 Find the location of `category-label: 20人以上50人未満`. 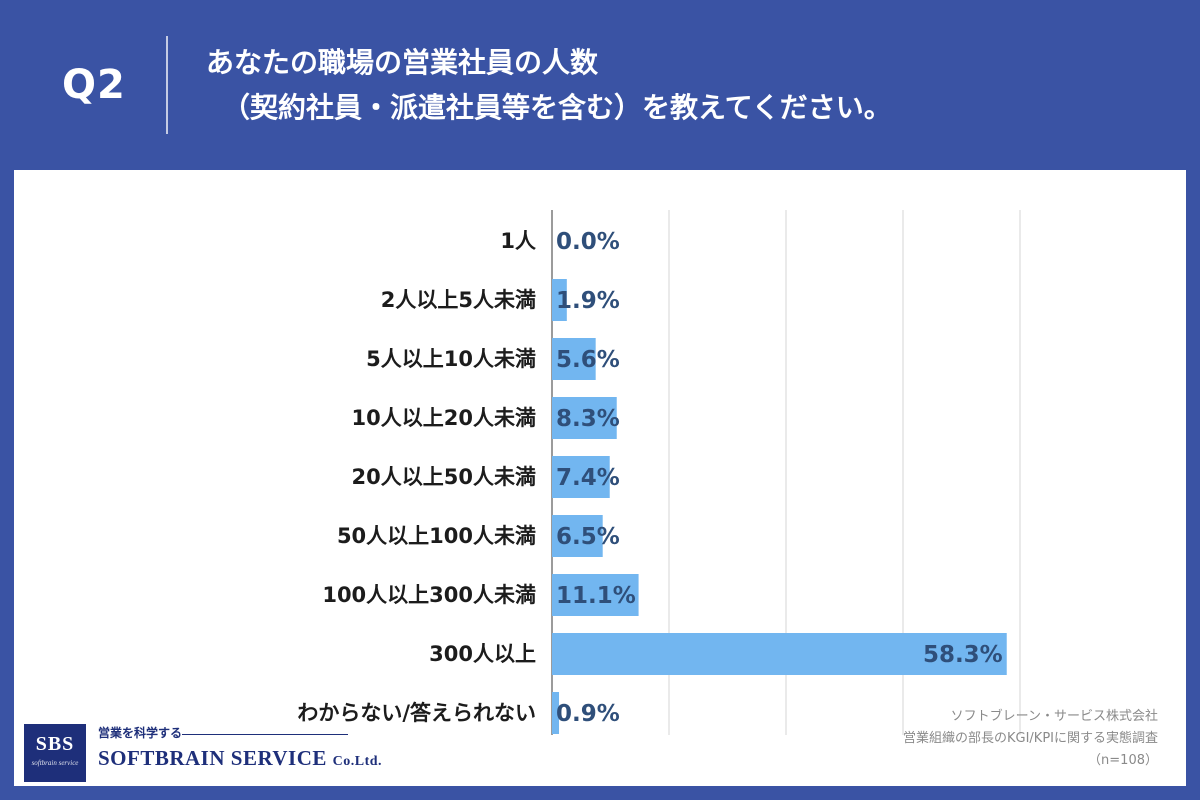

category-label: 20人以上50人未満 is located at coordinates (444, 477).